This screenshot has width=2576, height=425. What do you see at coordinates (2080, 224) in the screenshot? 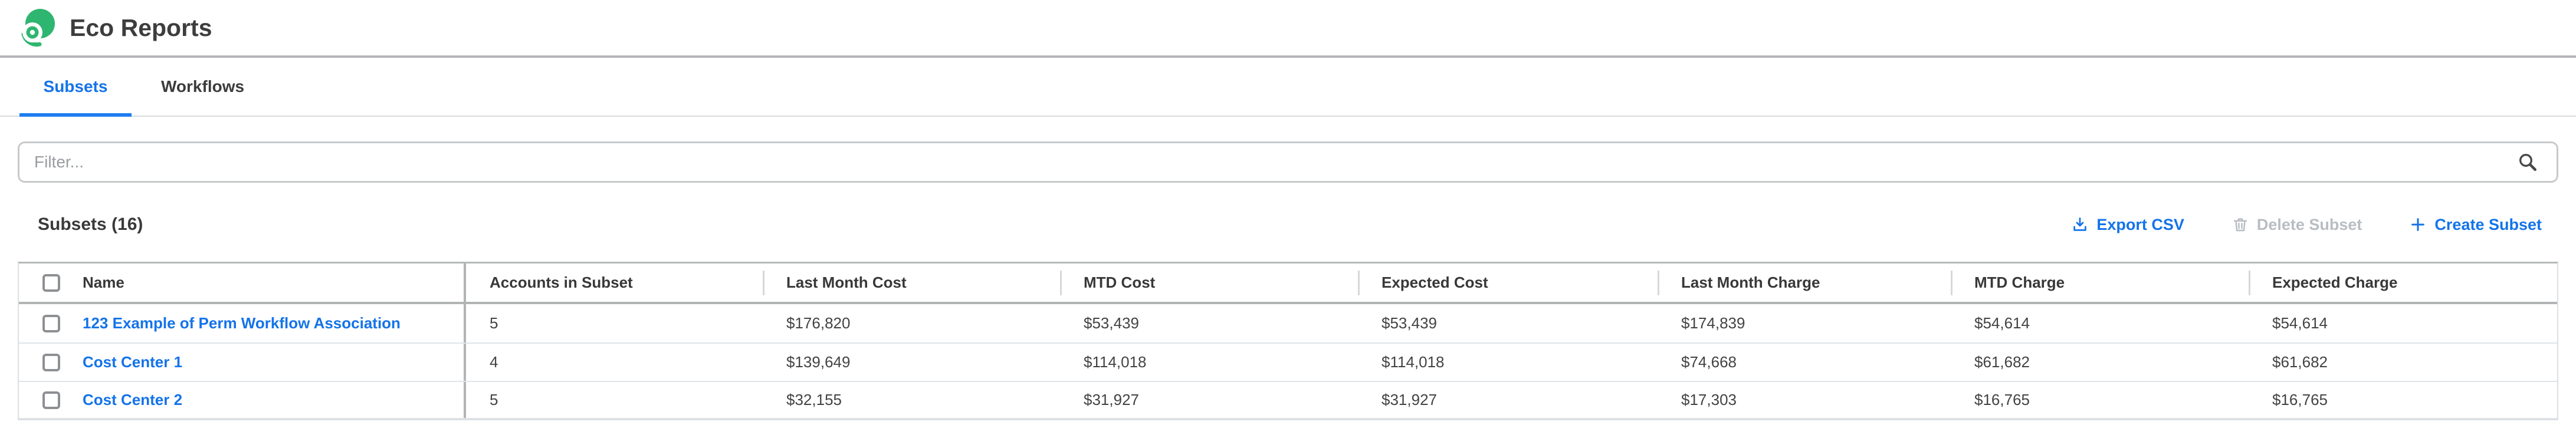
I see `download-icon` at bounding box center [2080, 224].